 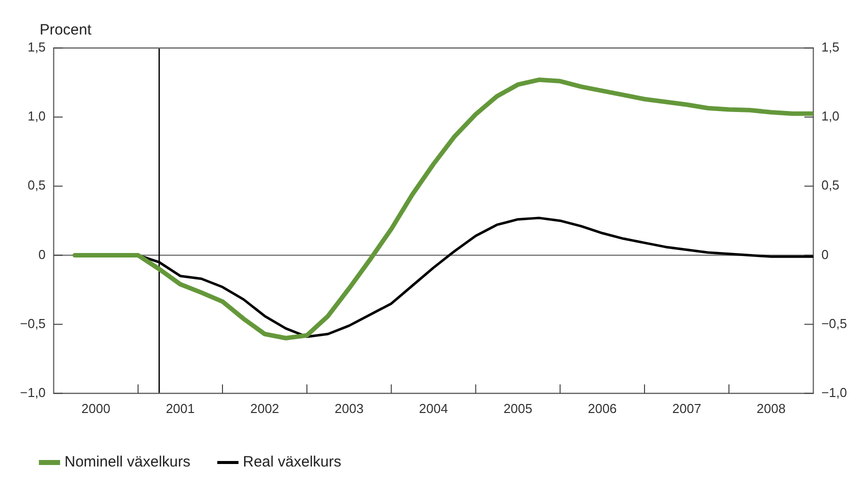 What do you see at coordinates (37, 116) in the screenshot?
I see `y-tick-label: 1,0` at bounding box center [37, 116].